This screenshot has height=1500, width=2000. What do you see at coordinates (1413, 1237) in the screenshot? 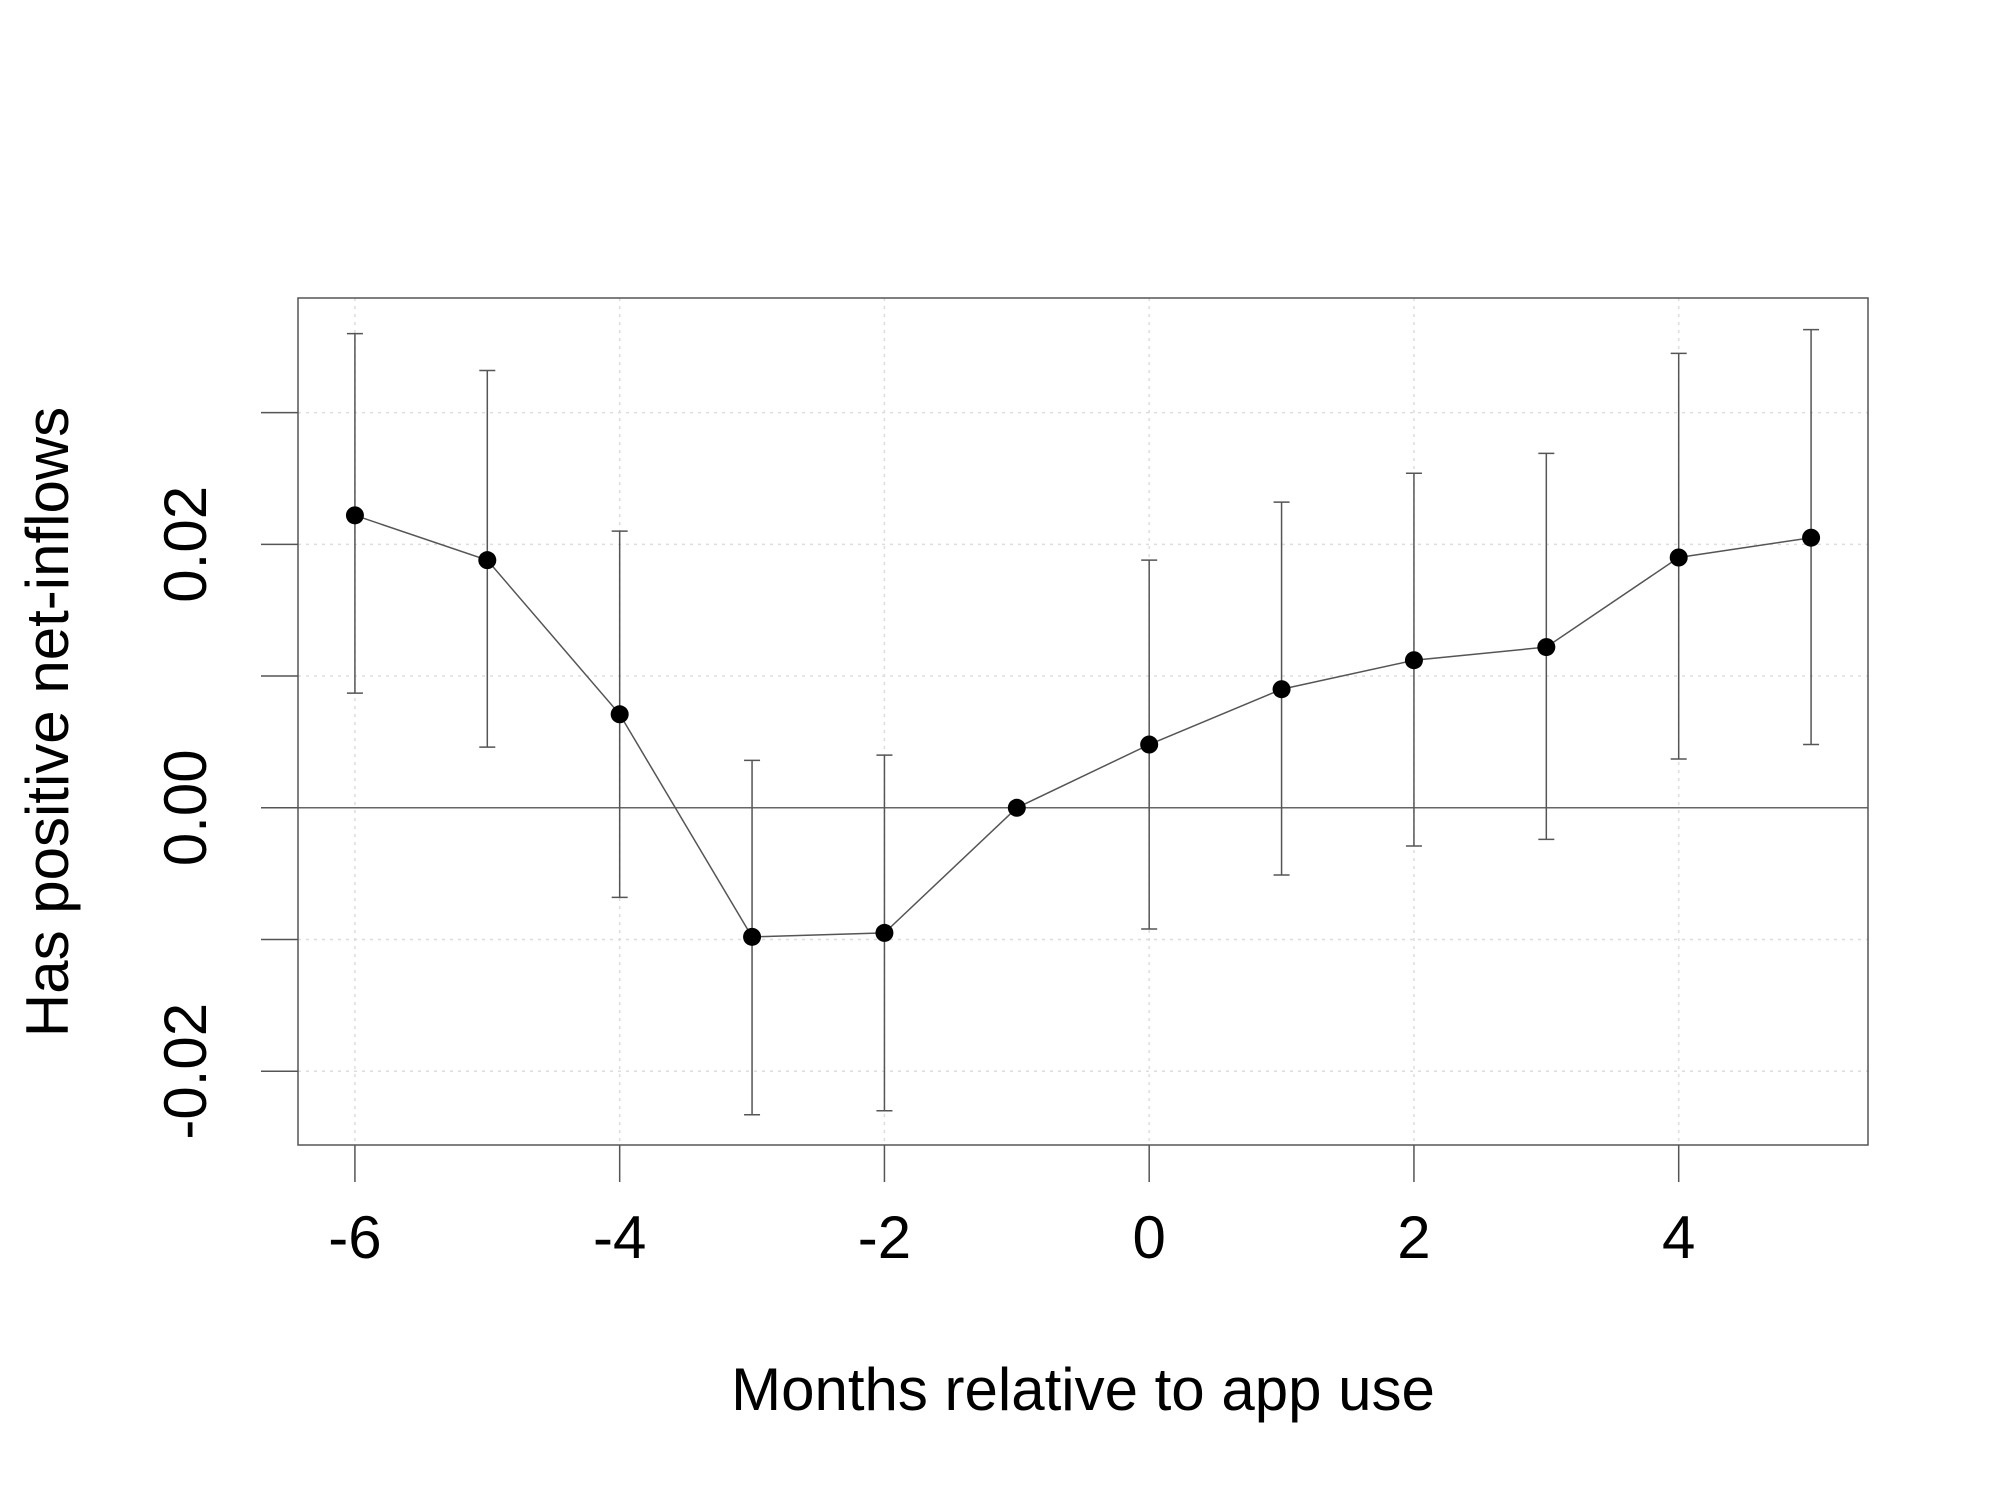
I see `x-tick-label: 2` at bounding box center [1413, 1237].